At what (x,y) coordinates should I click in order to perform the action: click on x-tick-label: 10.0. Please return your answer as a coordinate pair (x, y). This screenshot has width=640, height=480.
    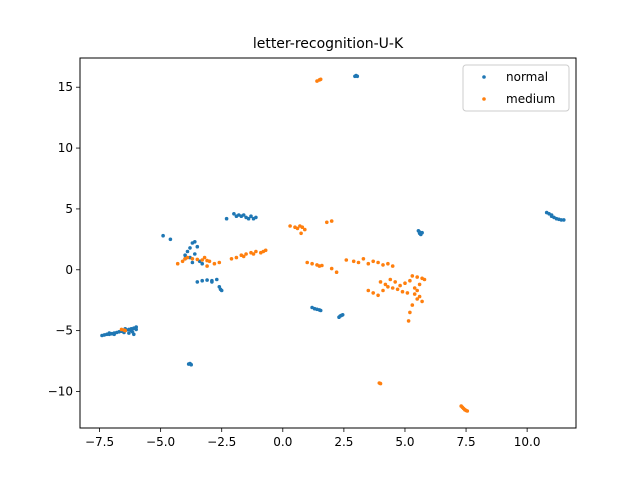
    Looking at the image, I should click on (527, 442).